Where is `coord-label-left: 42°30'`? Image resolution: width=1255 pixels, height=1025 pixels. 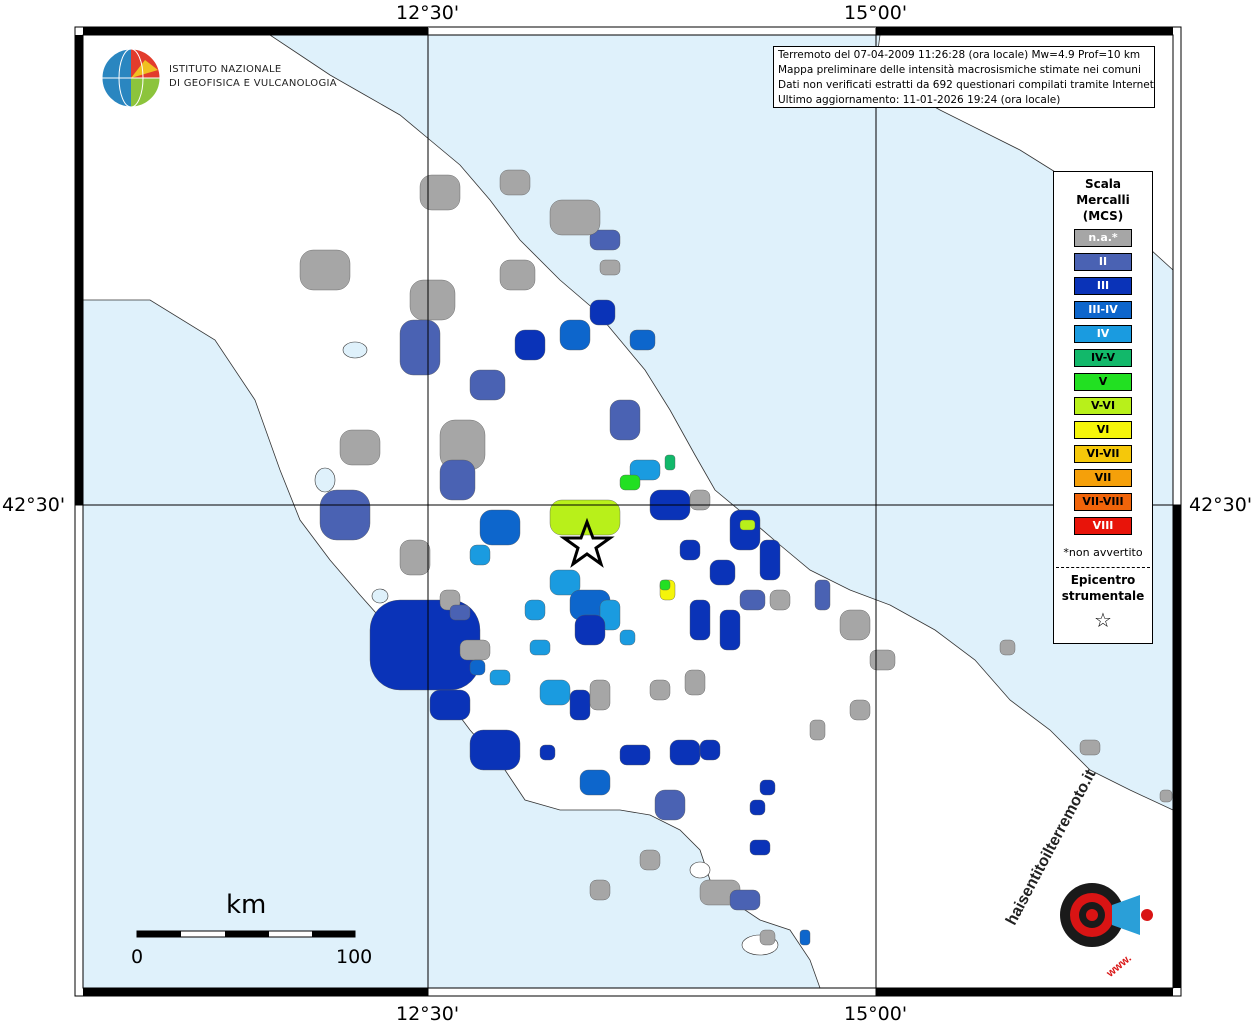 coord-label-left: 42°30' is located at coordinates (34, 505).